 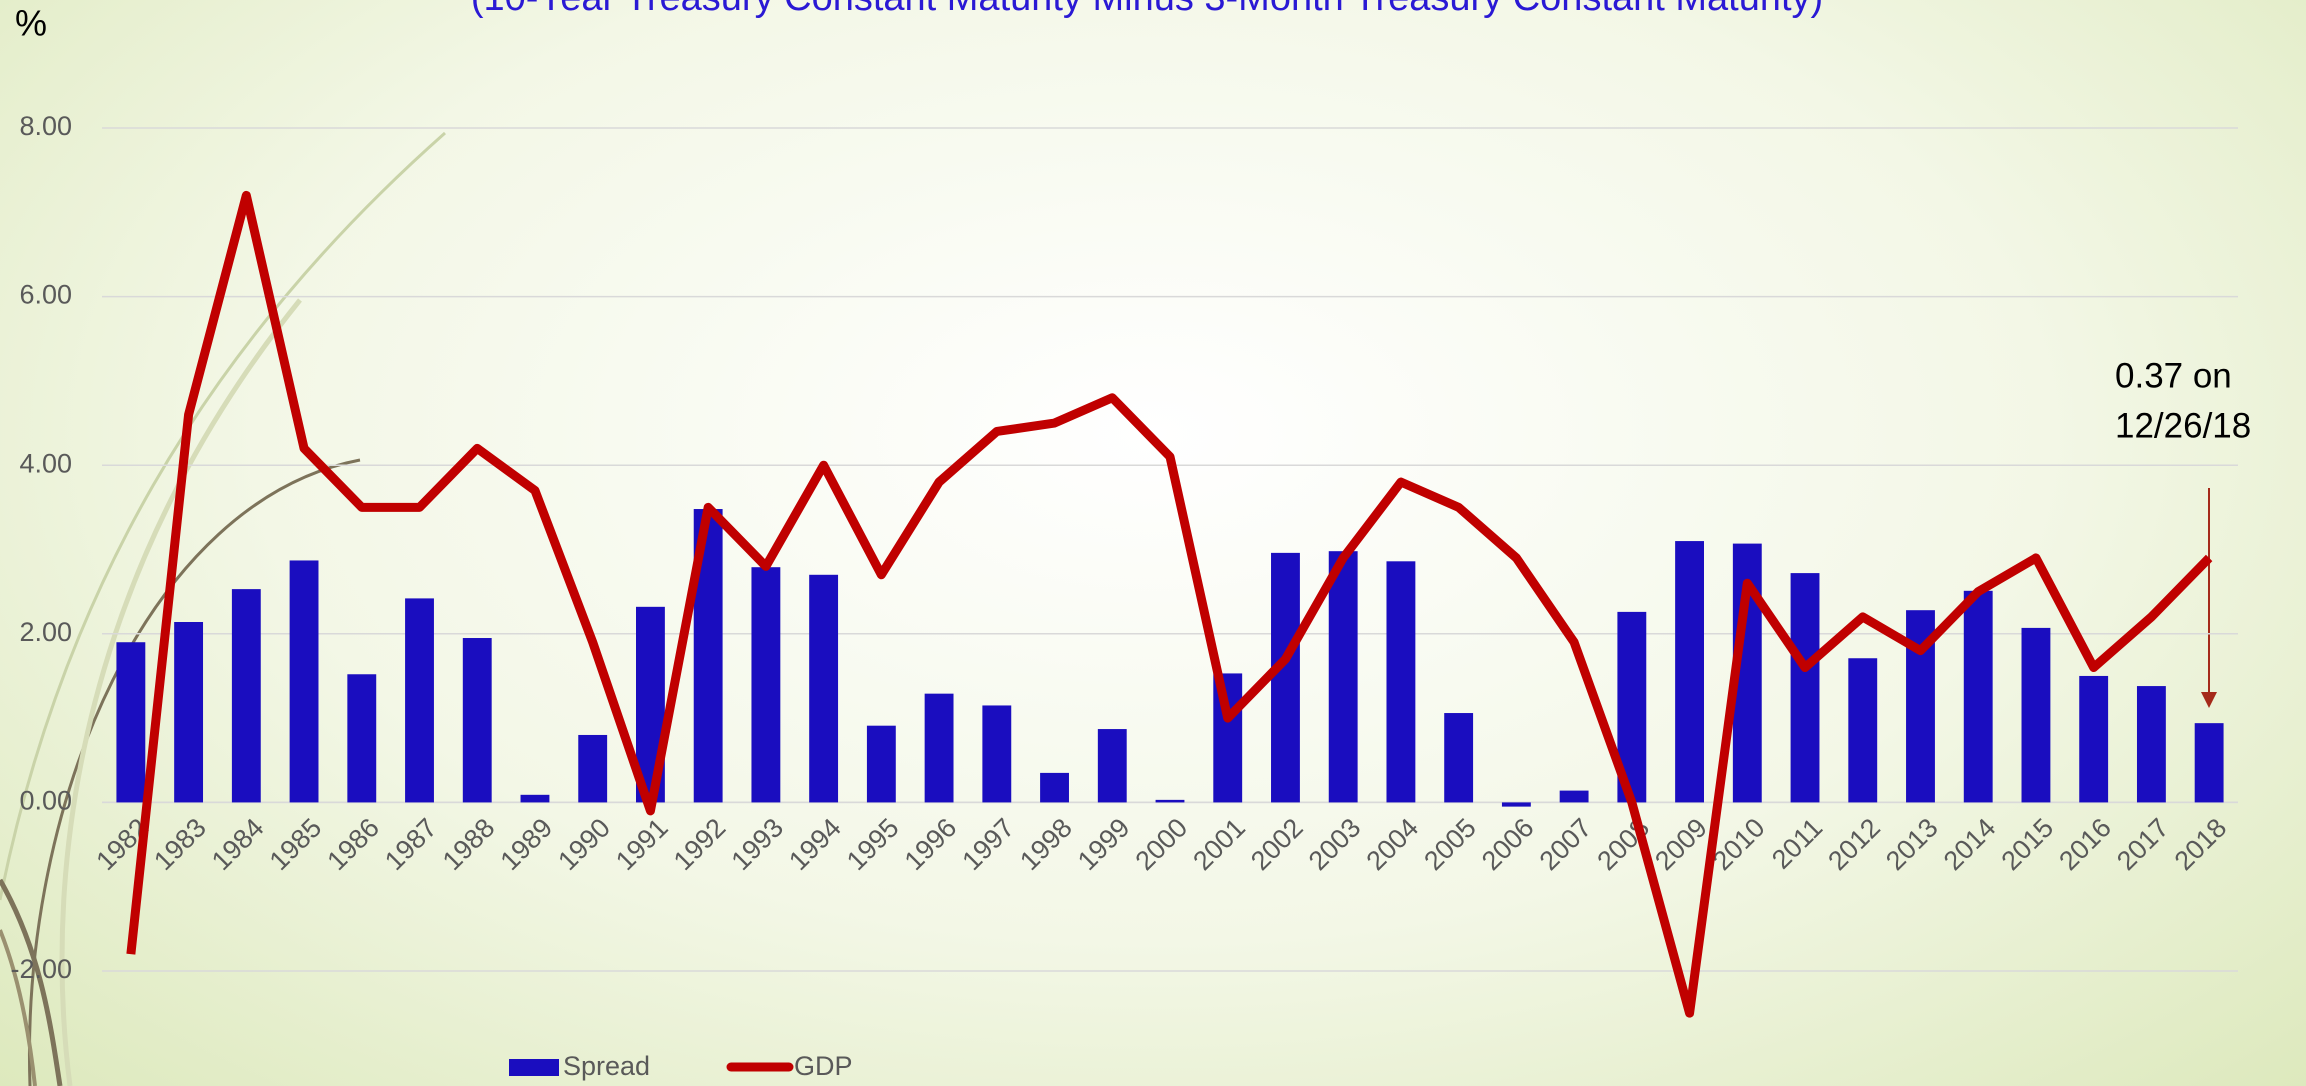 I want to click on x-tick-label: 2005, so click(x=1450, y=844).